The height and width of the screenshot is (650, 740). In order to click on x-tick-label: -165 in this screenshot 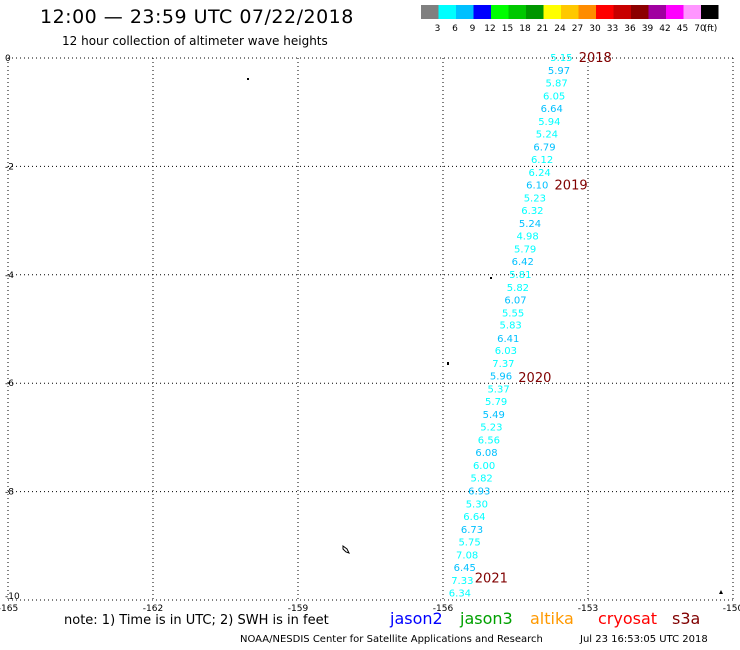, I will do `click(9, 608)`.